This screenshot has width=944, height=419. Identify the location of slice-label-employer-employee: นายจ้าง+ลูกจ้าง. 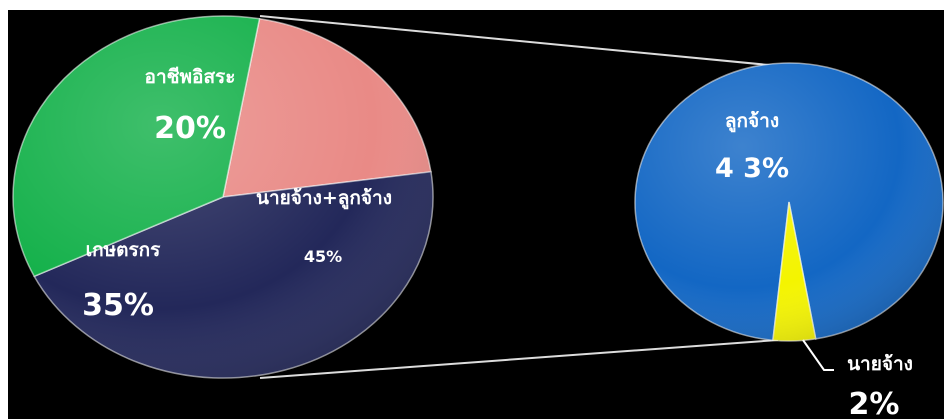
(324, 198).